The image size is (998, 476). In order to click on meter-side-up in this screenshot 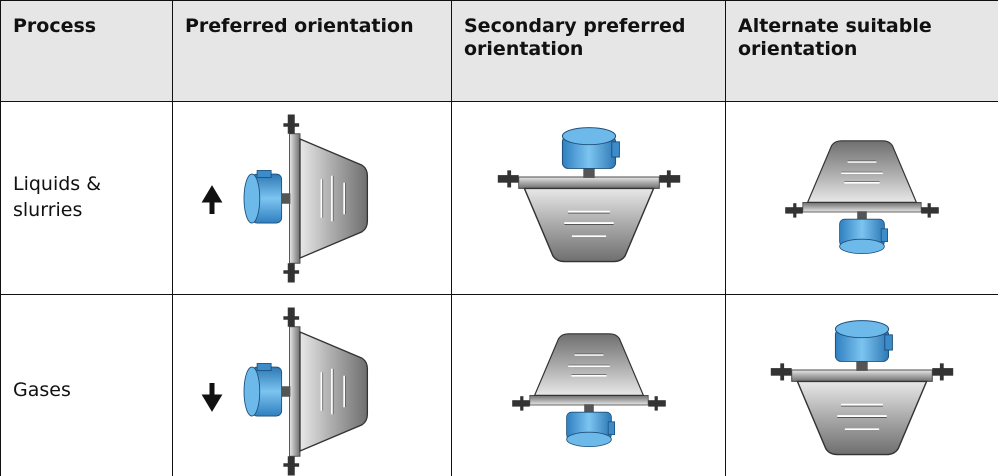, I will do `click(285, 198)`.